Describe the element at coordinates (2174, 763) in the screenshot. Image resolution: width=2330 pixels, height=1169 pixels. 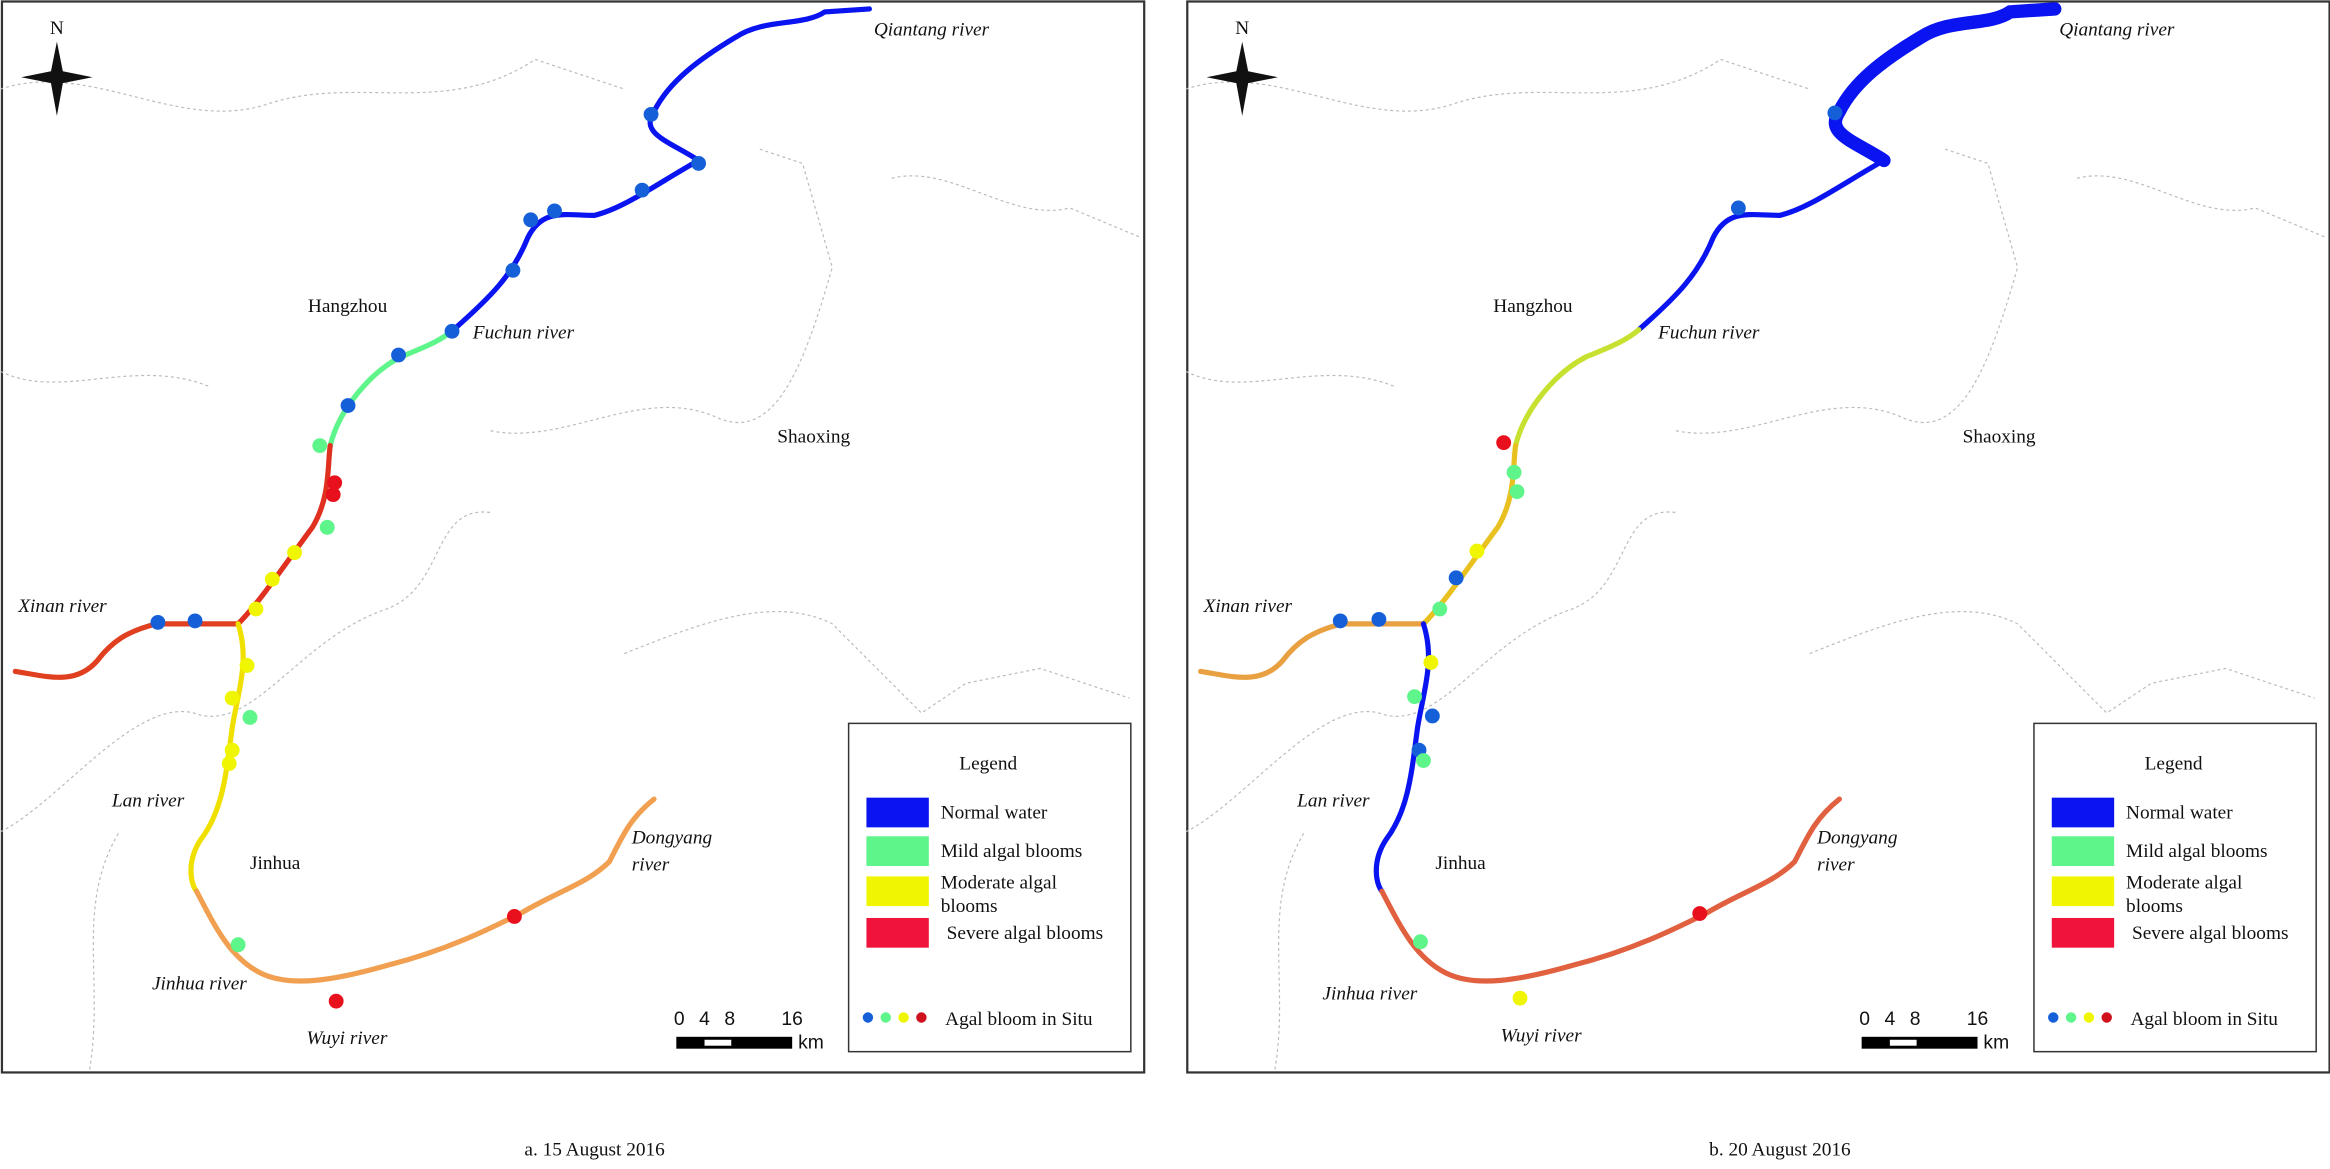
I see `legend-title: Legend` at that location.